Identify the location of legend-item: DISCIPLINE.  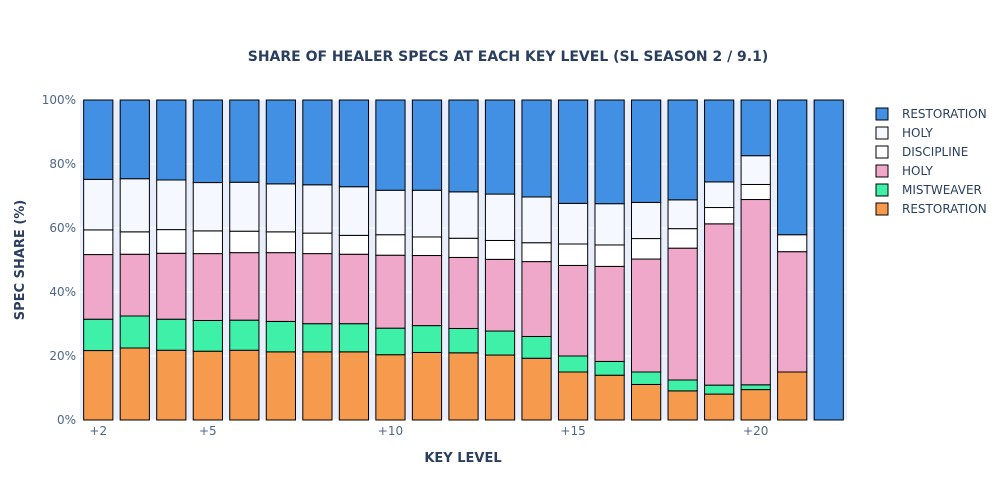
(921, 152).